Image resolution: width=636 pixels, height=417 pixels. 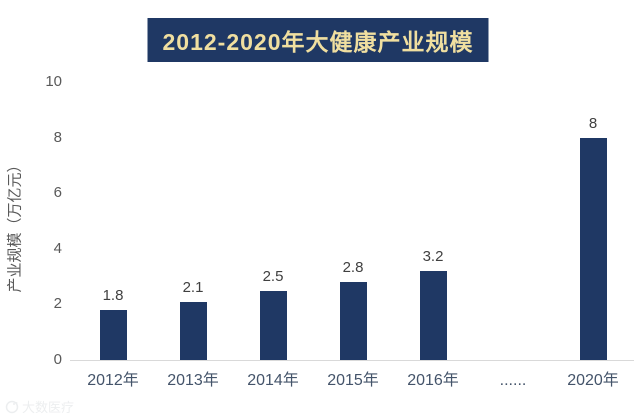 What do you see at coordinates (193, 330) in the screenshot?
I see `bar-2013年` at bounding box center [193, 330].